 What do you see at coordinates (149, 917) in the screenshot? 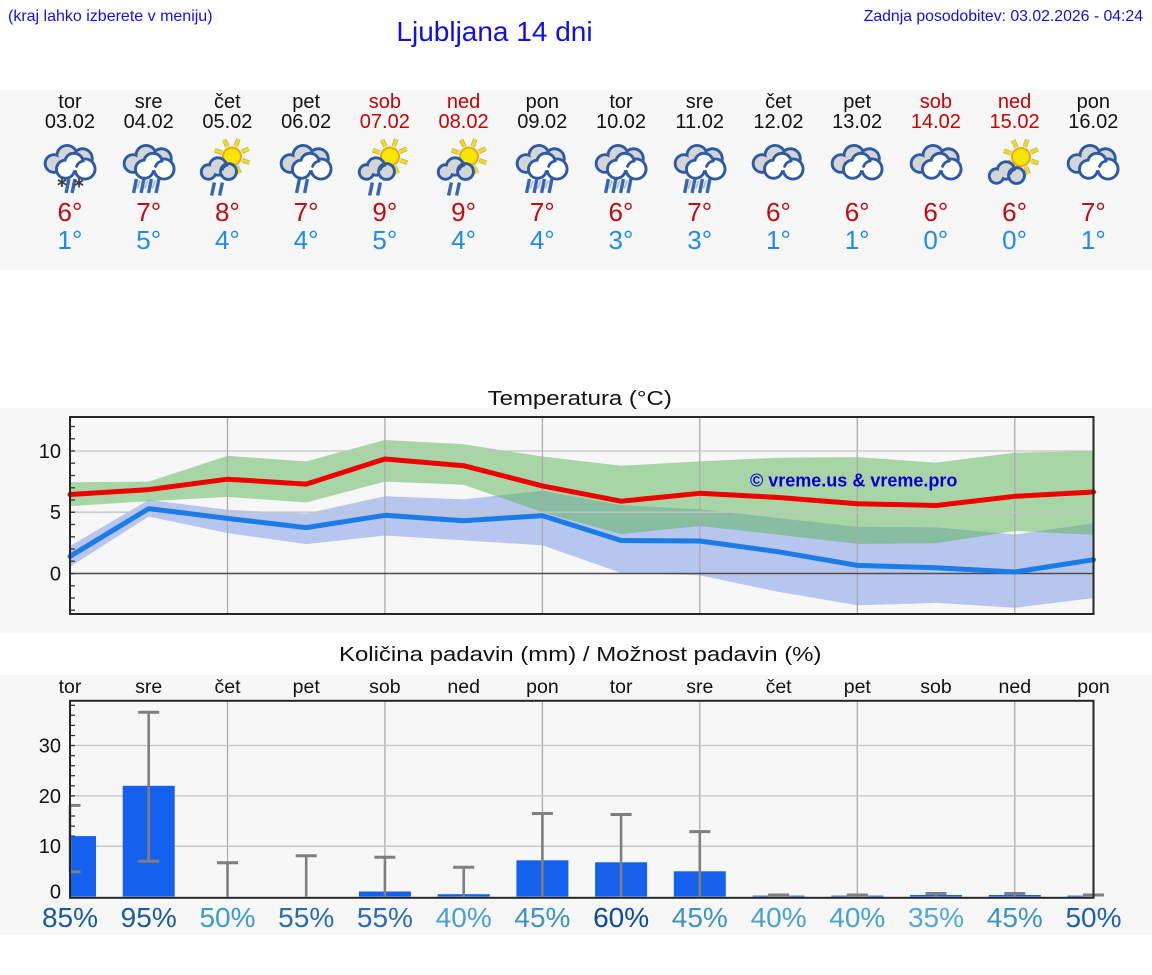
I see `svg-text: 95%` at bounding box center [149, 917].